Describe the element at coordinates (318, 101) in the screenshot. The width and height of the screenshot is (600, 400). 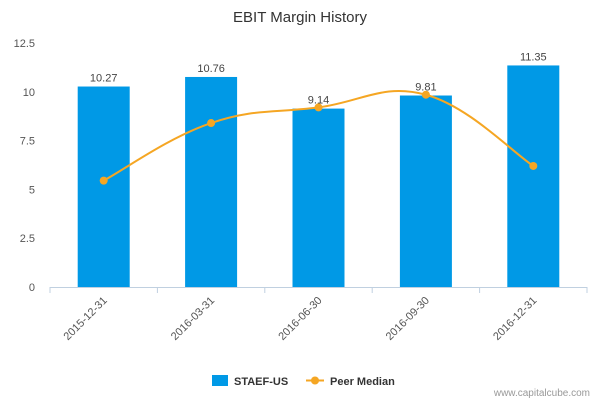
I see `bar-data-label: 9.14` at that location.